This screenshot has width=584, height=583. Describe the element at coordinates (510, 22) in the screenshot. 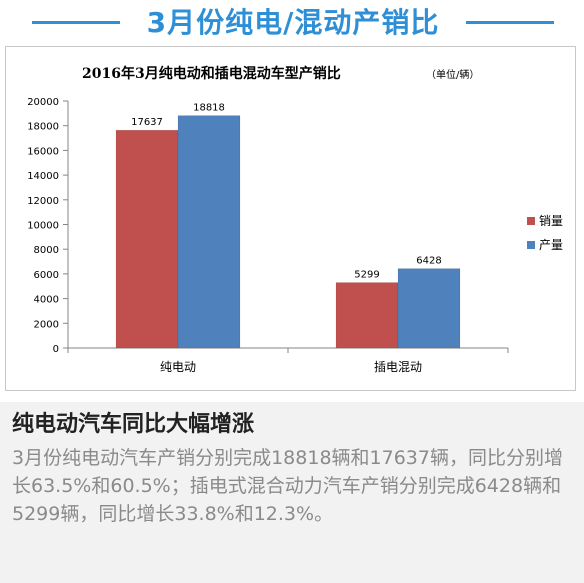

I see `header-rule-right` at that location.